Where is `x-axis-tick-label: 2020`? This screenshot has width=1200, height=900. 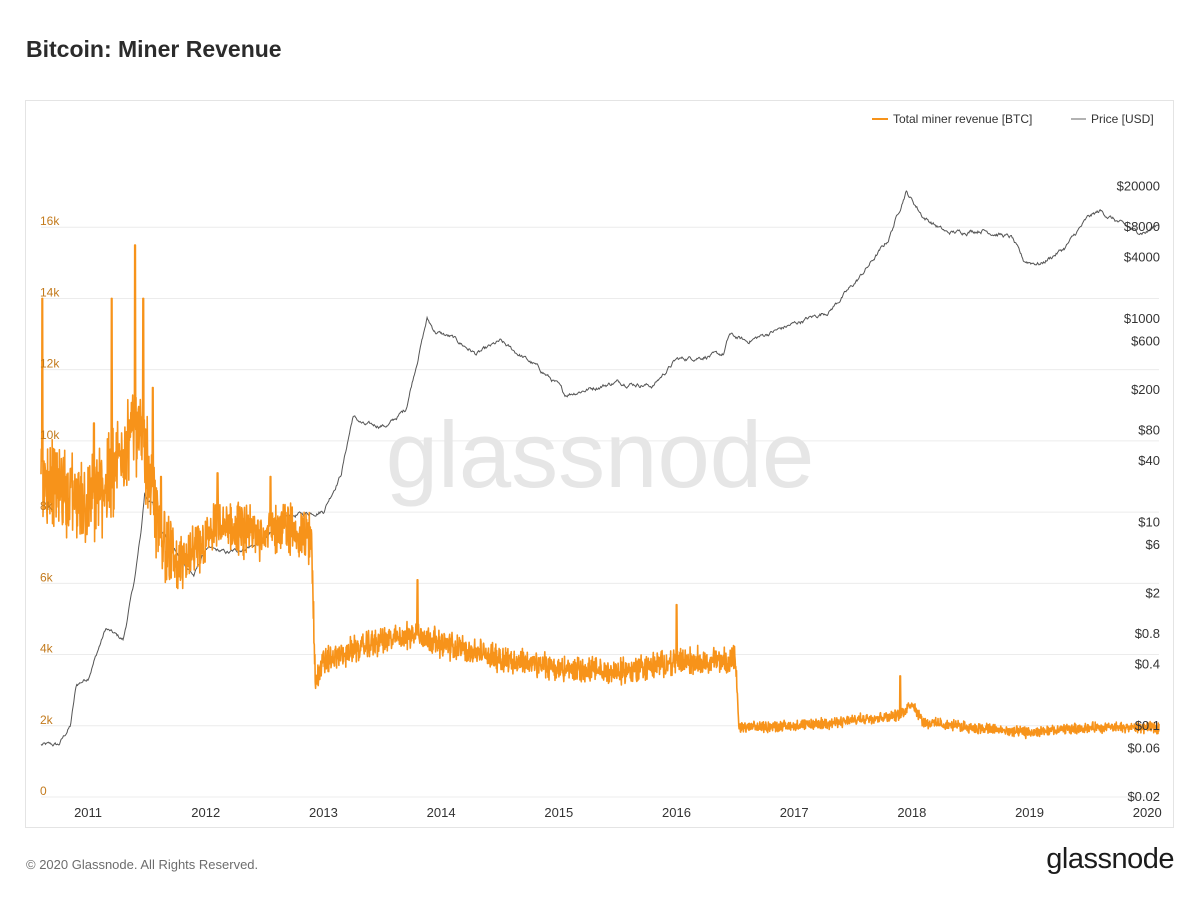
x-axis-tick-label: 2020 is located at coordinates (1147, 812).